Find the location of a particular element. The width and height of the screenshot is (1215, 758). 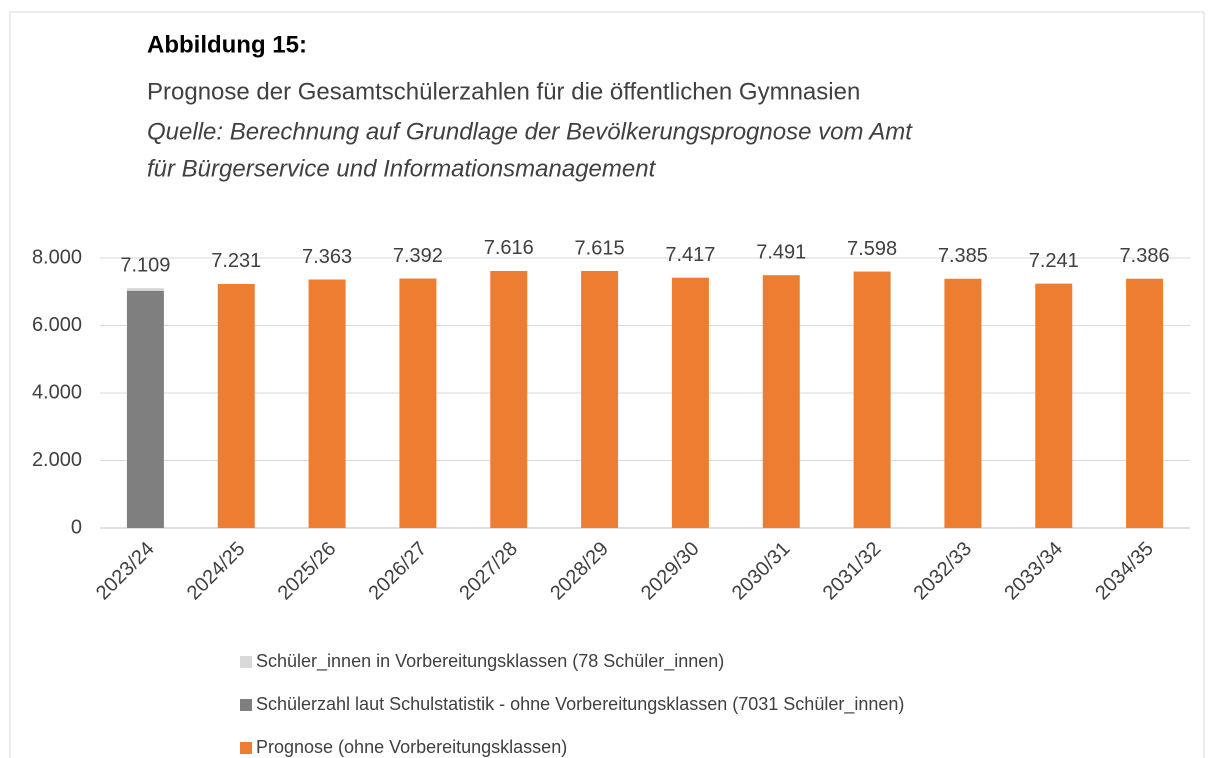

total-label: 7.385 is located at coordinates (963, 256).